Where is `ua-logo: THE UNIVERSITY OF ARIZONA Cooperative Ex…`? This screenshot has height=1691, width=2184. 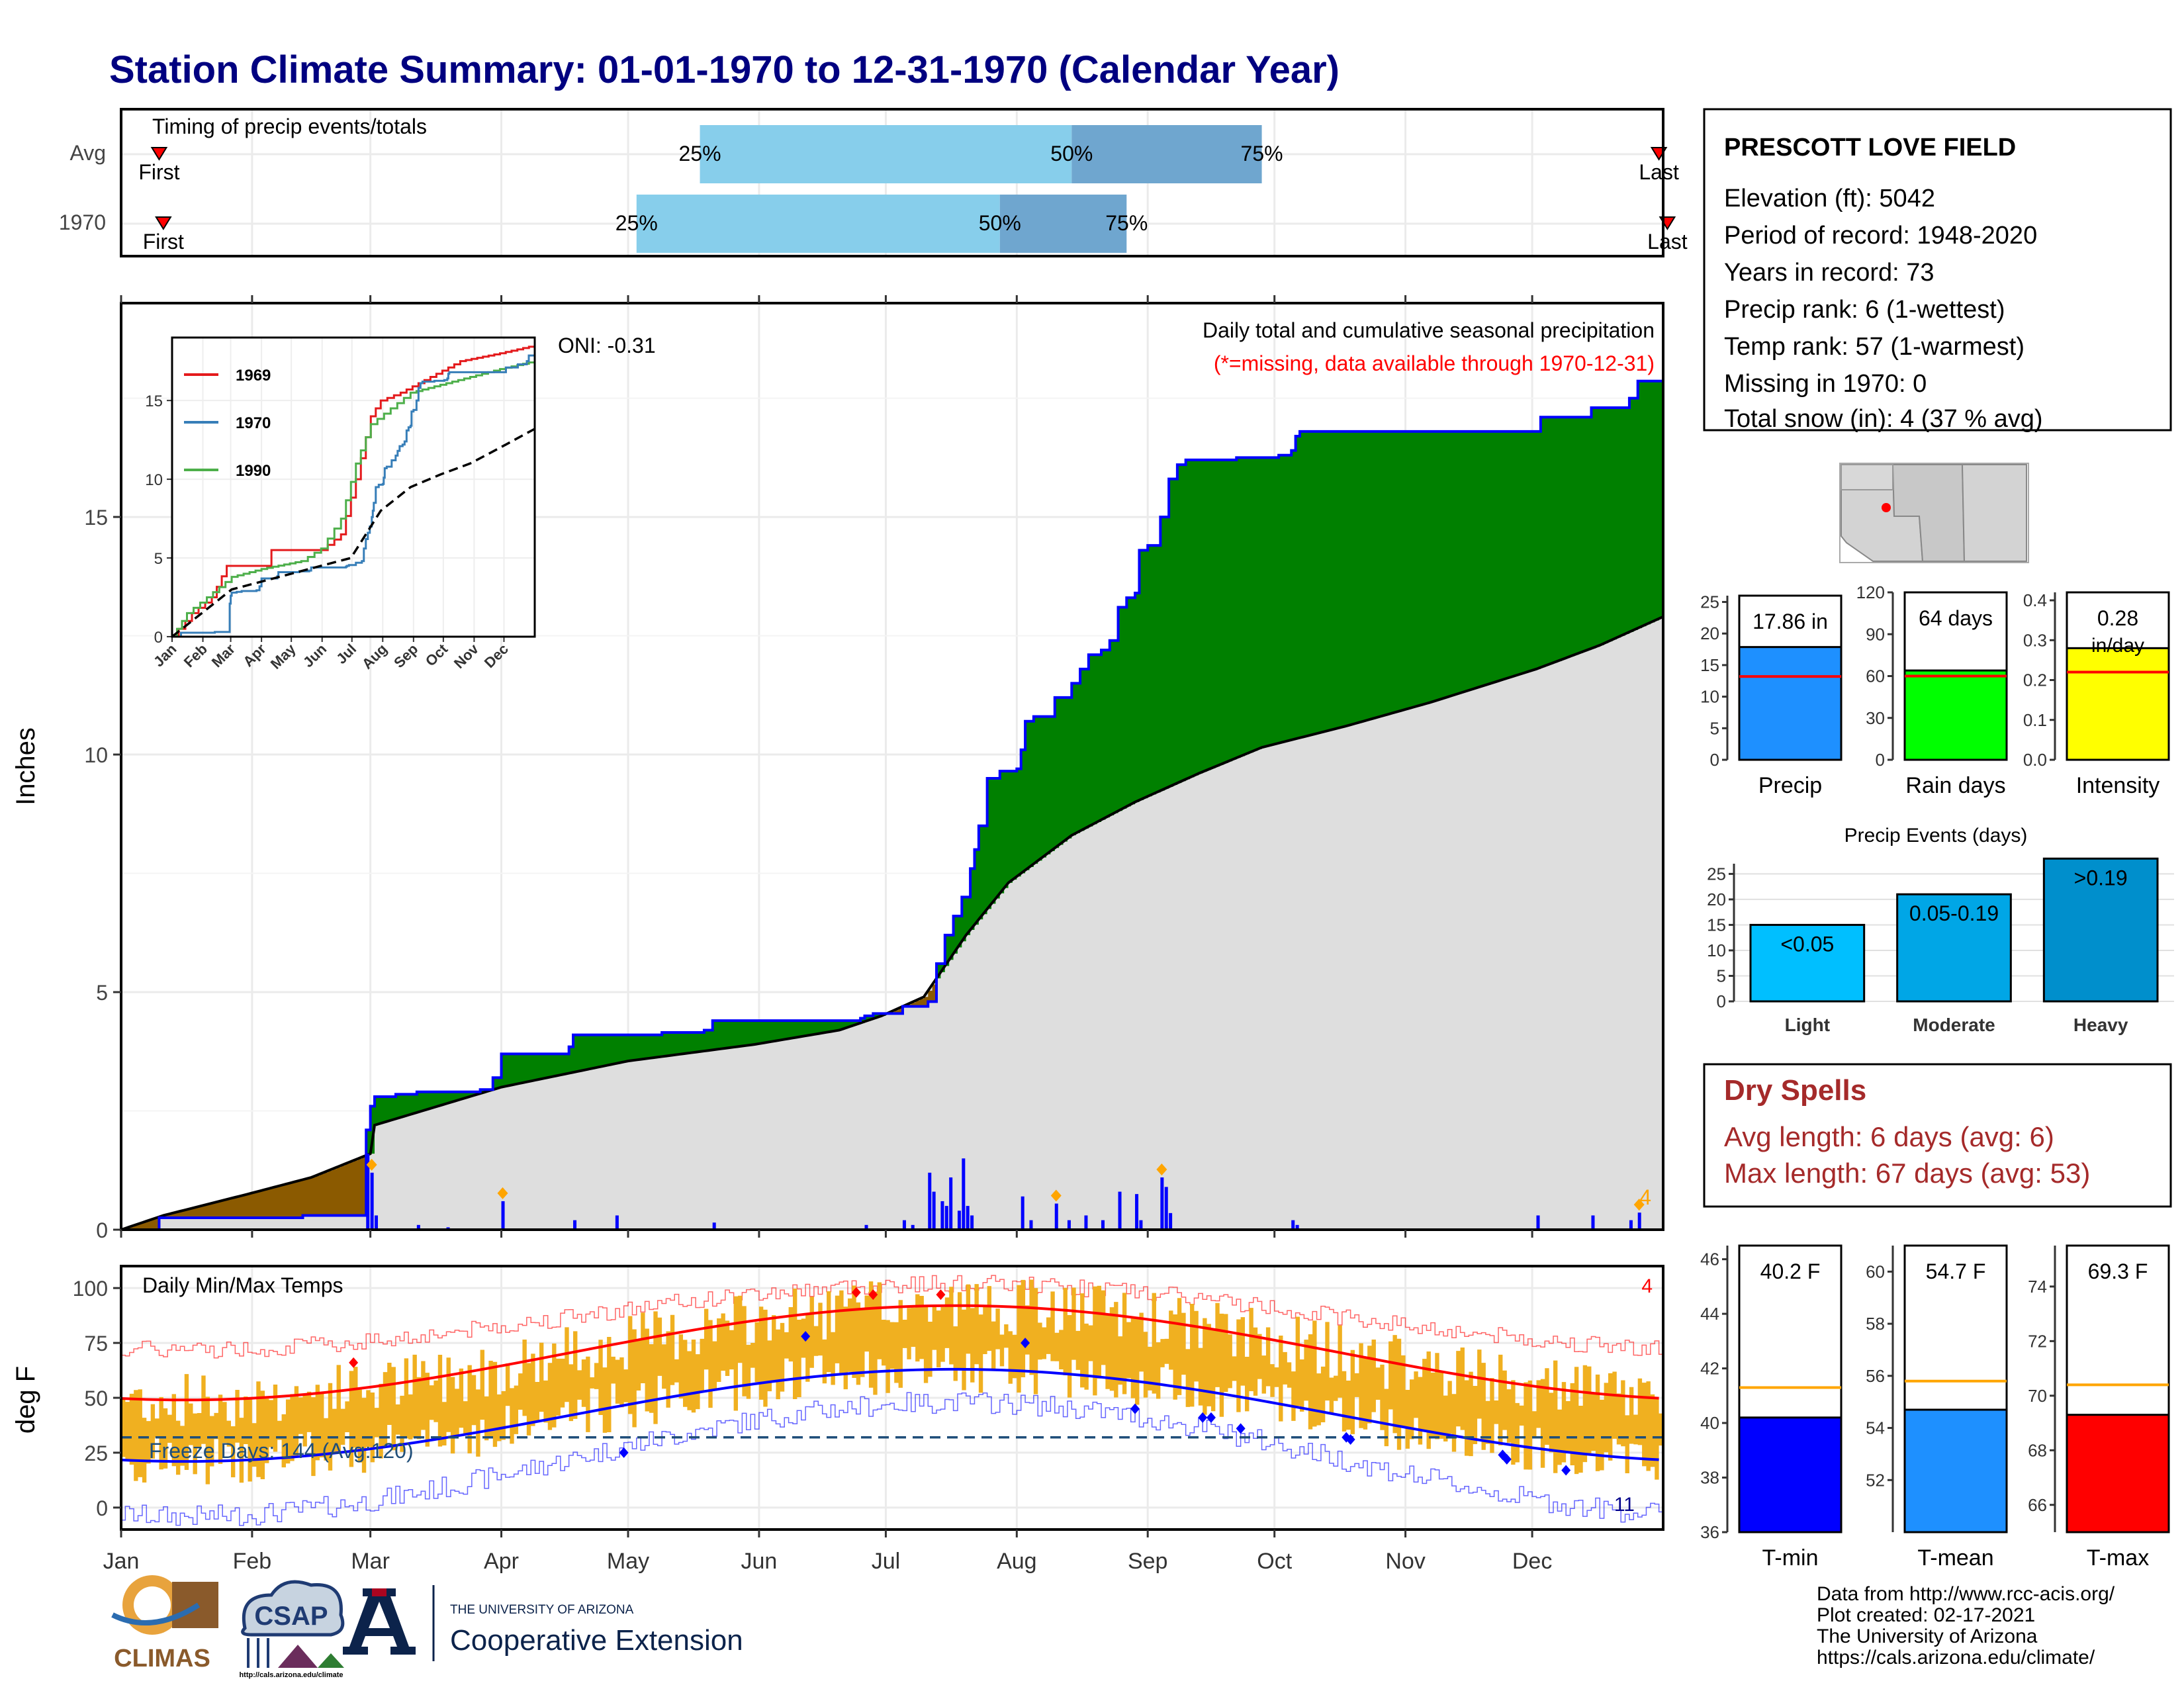
ua-logo: THE UNIVERSITY OF ARIZONA Cooperative Ex… is located at coordinates (543, 1623).